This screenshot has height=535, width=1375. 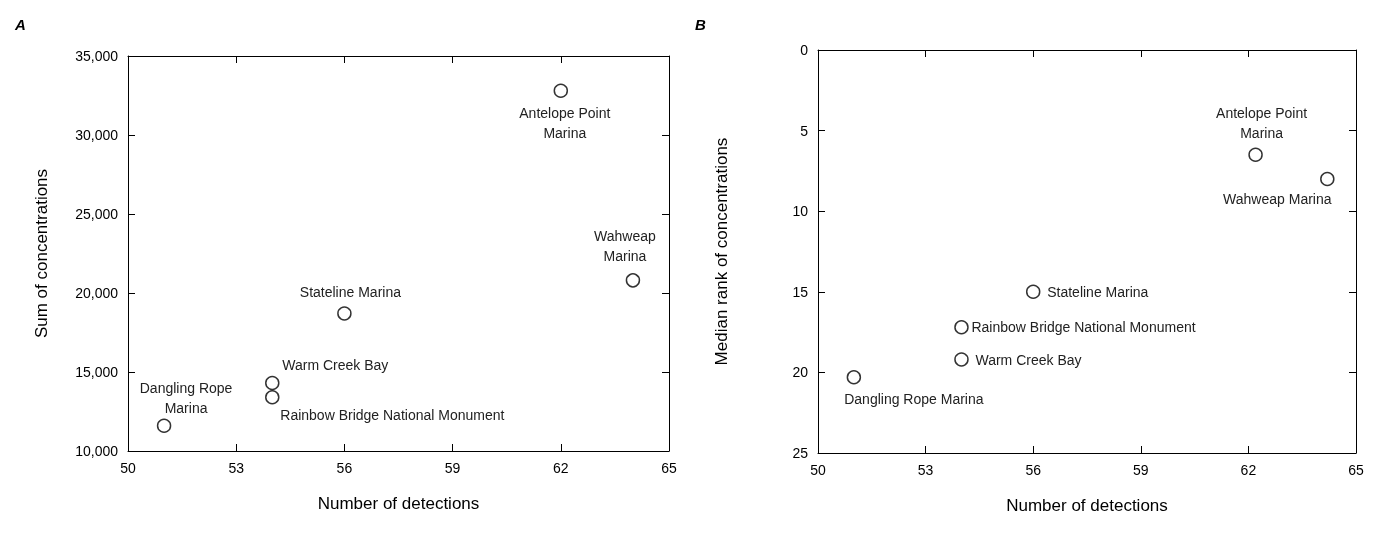 I want to click on y-tick-label: 15, so click(x=800, y=291).